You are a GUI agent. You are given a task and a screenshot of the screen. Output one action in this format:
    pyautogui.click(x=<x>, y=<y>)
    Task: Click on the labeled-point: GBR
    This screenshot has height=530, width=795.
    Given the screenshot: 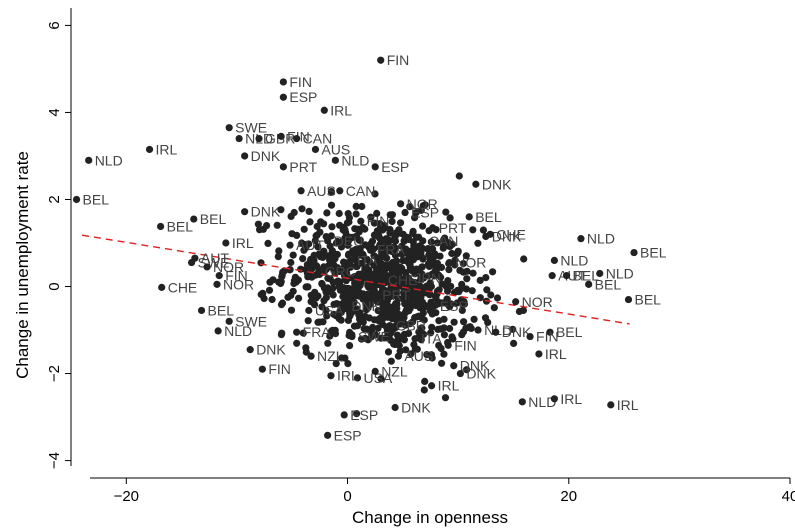 What is the action you would take?
    pyautogui.click(x=405, y=326)
    